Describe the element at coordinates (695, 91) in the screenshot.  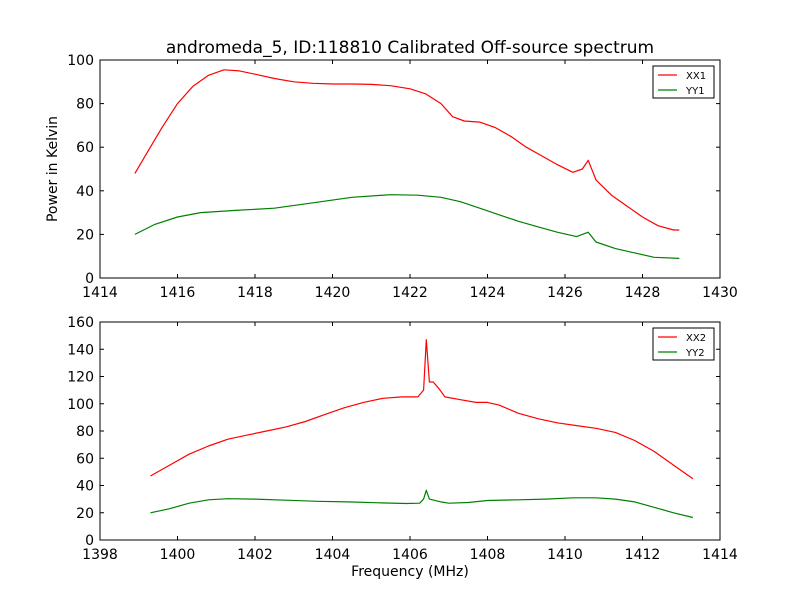
I see `top-legend-label-1: YY1` at that location.